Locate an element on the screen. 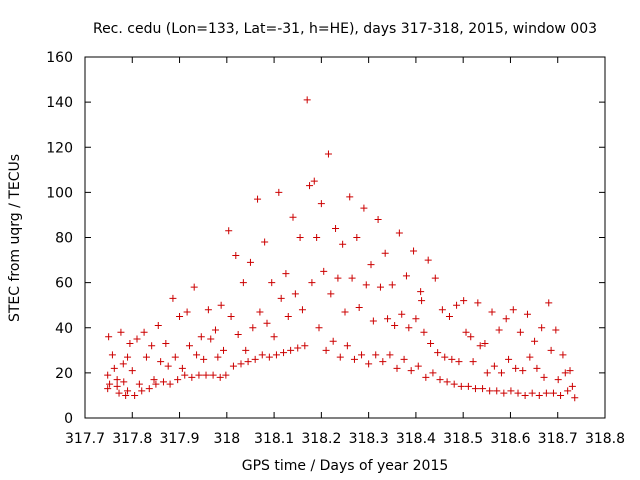 The width and height of the screenshot is (640, 480). y-tick-label: 20 is located at coordinates (64, 374).